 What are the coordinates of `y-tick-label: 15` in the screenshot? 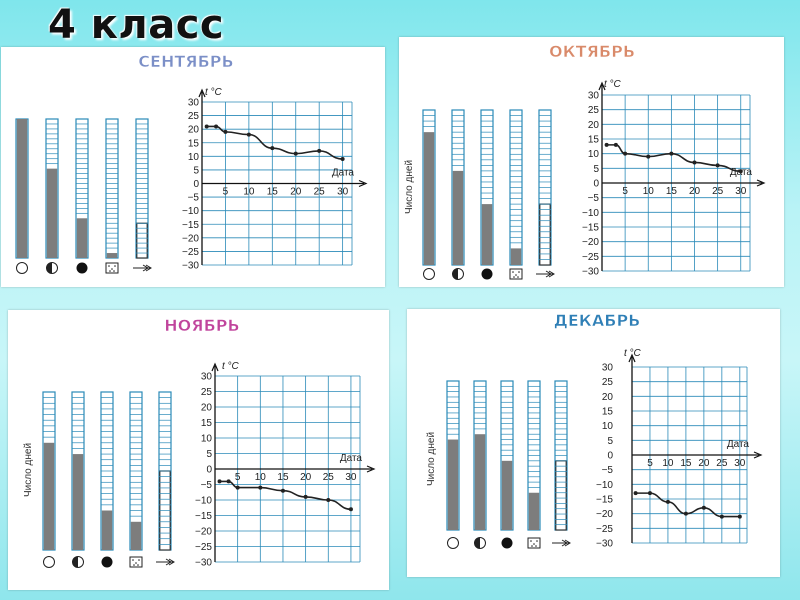 It's located at (194, 143).